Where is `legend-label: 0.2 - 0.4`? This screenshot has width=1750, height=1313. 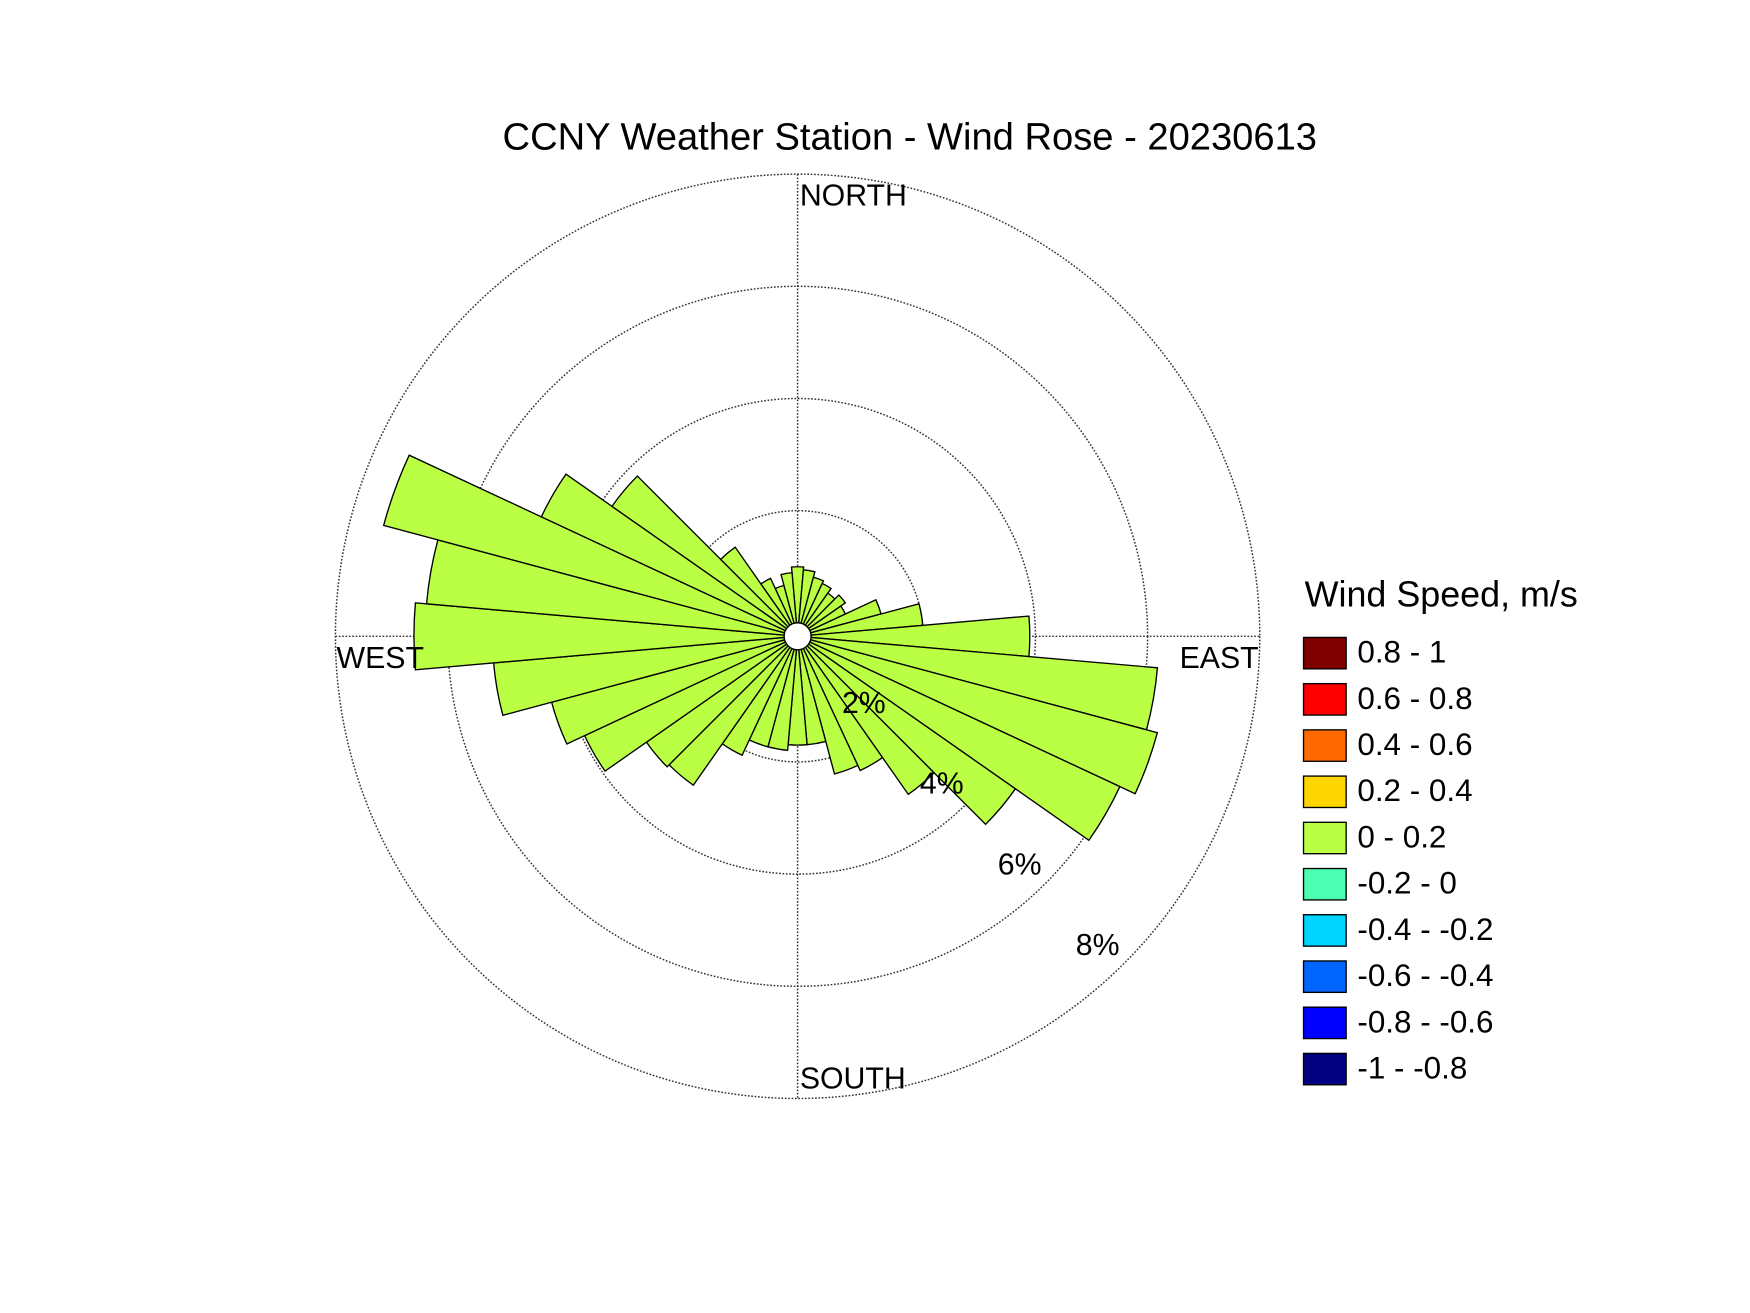 legend-label: 0.2 - 0.4 is located at coordinates (1414, 790).